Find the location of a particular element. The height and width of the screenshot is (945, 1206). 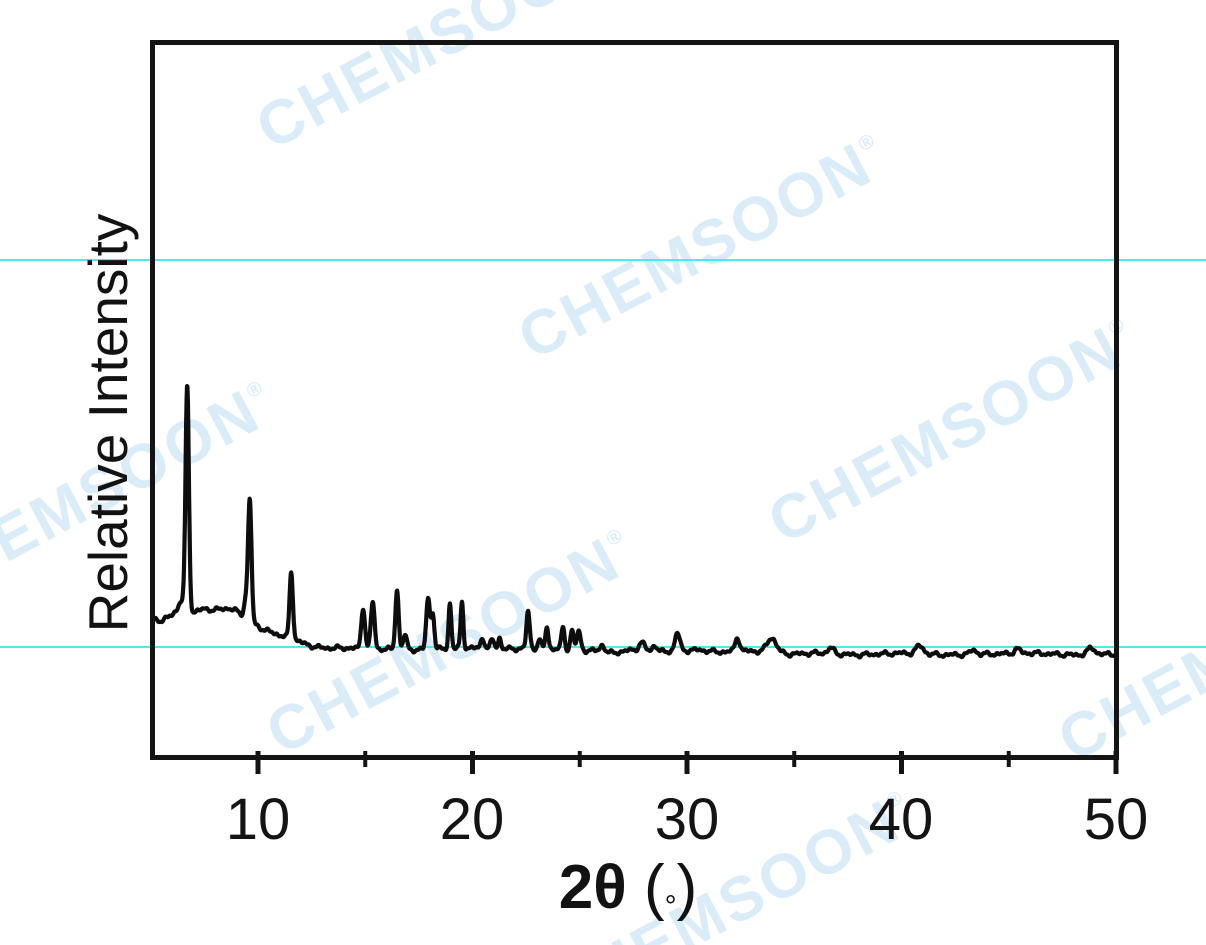

x-tick-label-20: 20 is located at coordinates (472, 819).